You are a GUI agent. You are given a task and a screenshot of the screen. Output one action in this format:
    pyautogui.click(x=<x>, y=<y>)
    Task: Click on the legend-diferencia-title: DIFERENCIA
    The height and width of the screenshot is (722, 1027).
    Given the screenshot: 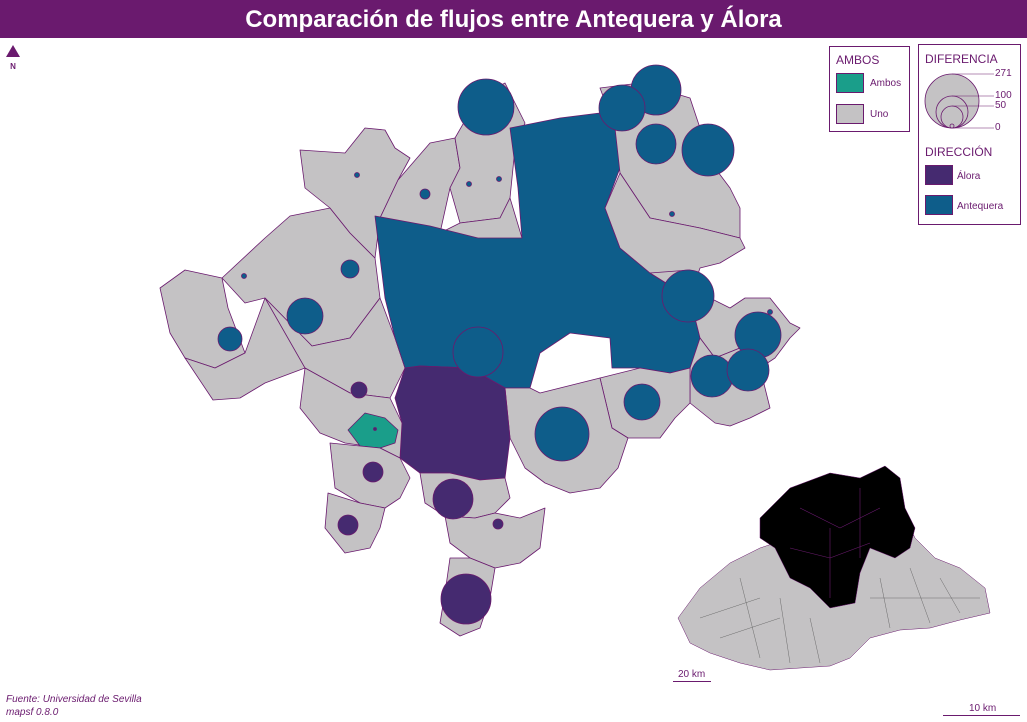 What is the action you would take?
    pyautogui.click(x=961, y=59)
    